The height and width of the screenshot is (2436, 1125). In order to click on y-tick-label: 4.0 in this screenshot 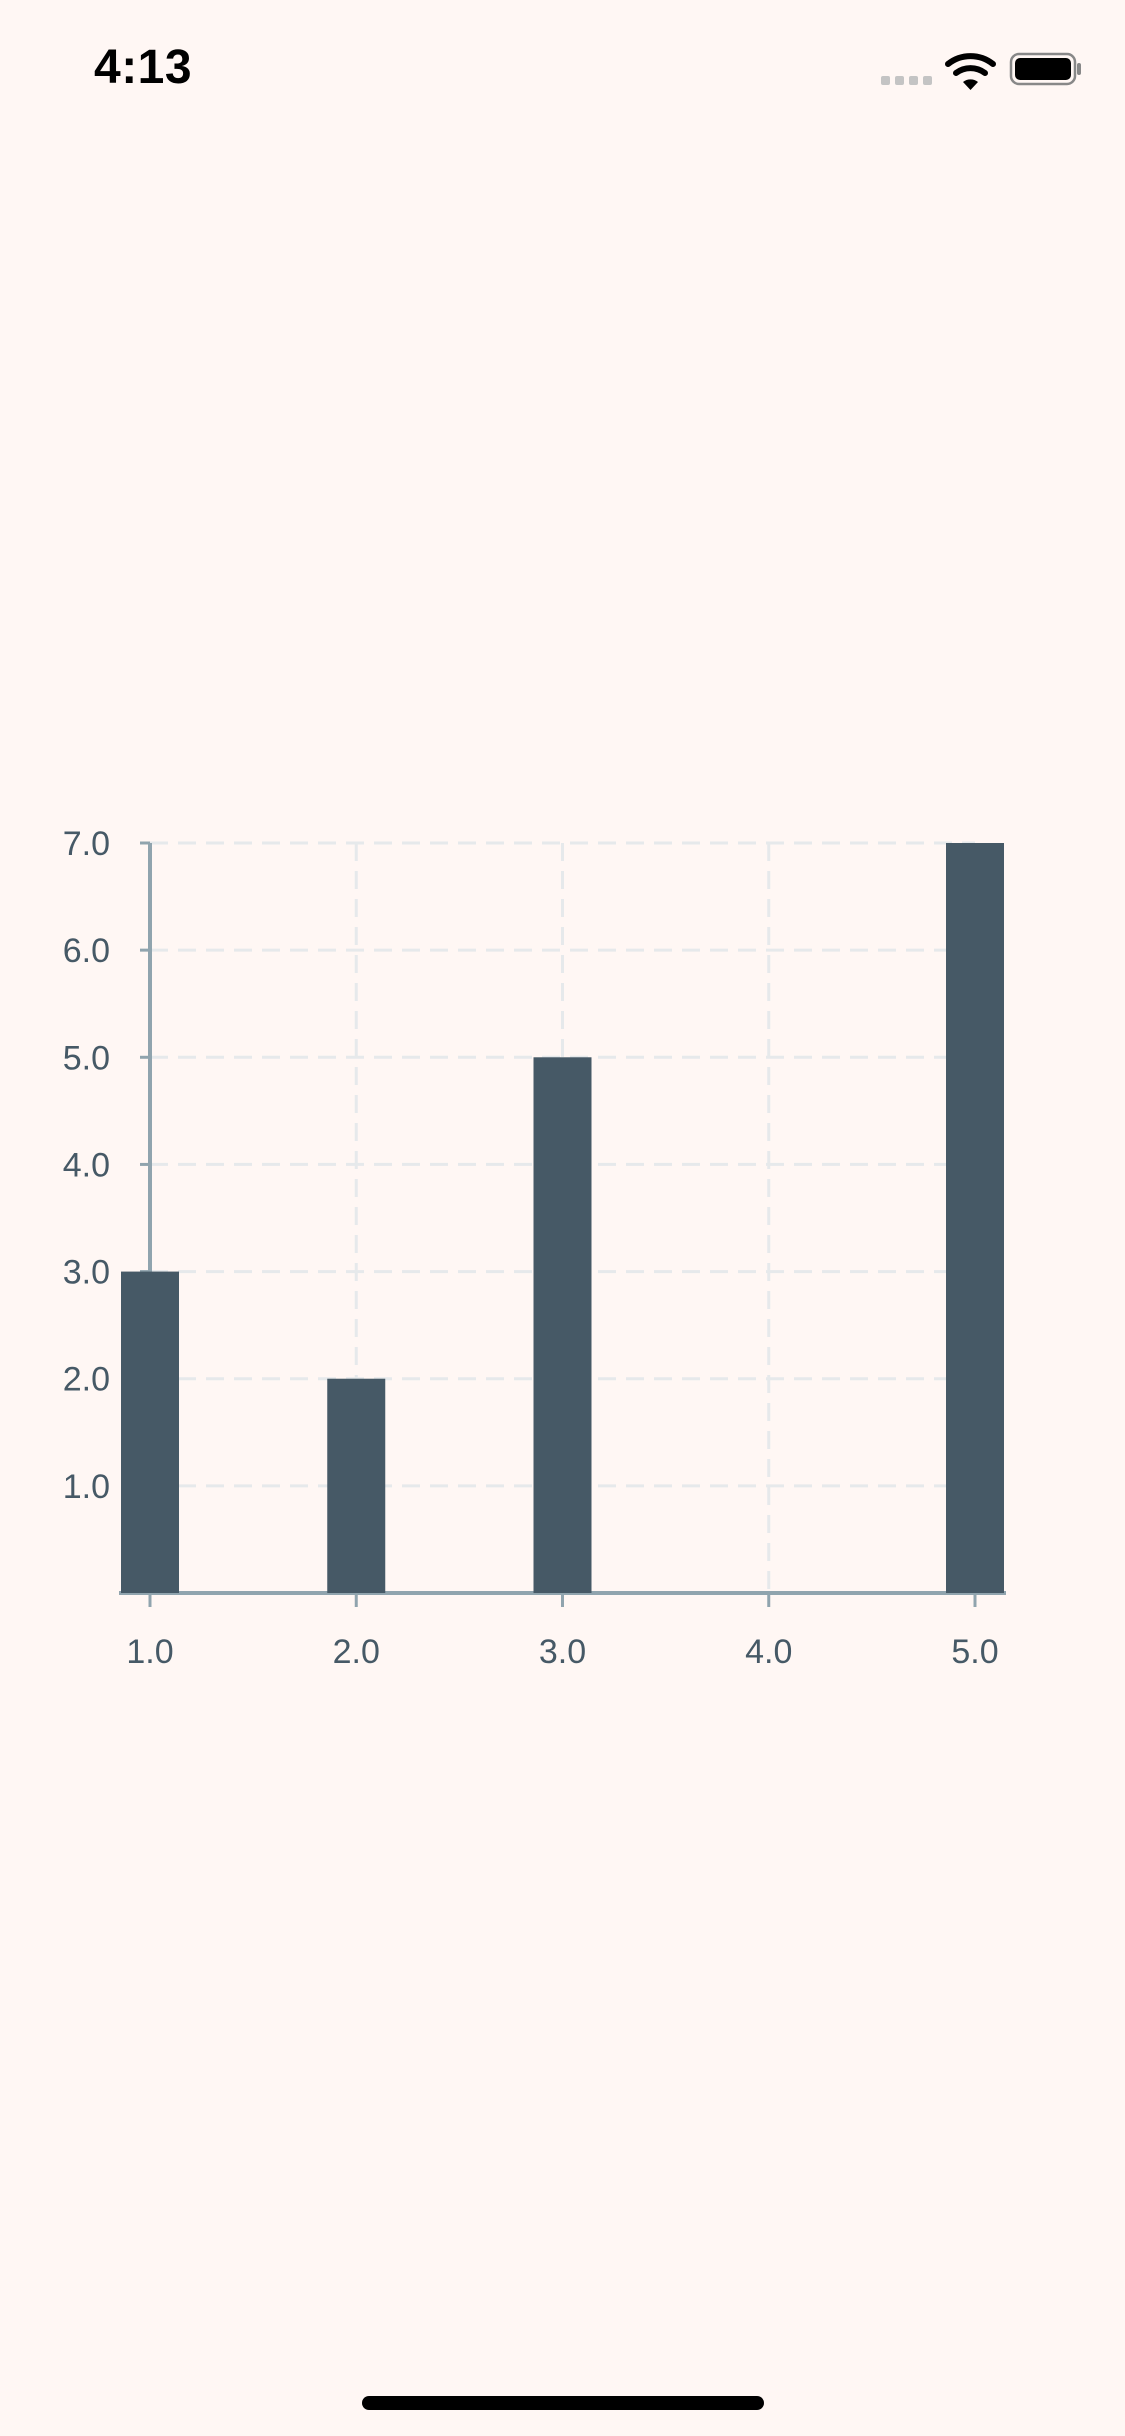, I will do `click(86, 1165)`.